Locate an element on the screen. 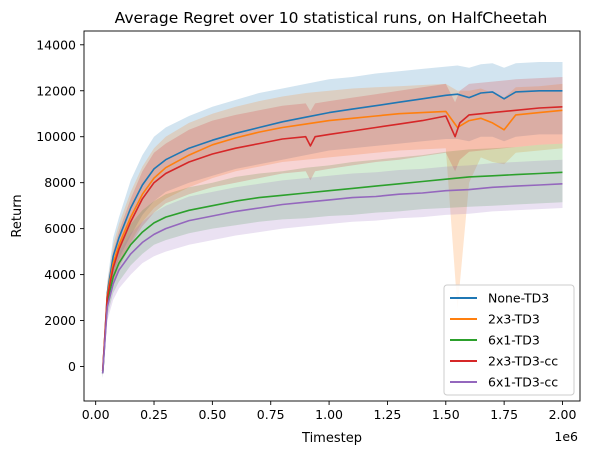 The width and height of the screenshot is (589, 455). legend-label: 6x1-TD3-cc is located at coordinates (523, 382).